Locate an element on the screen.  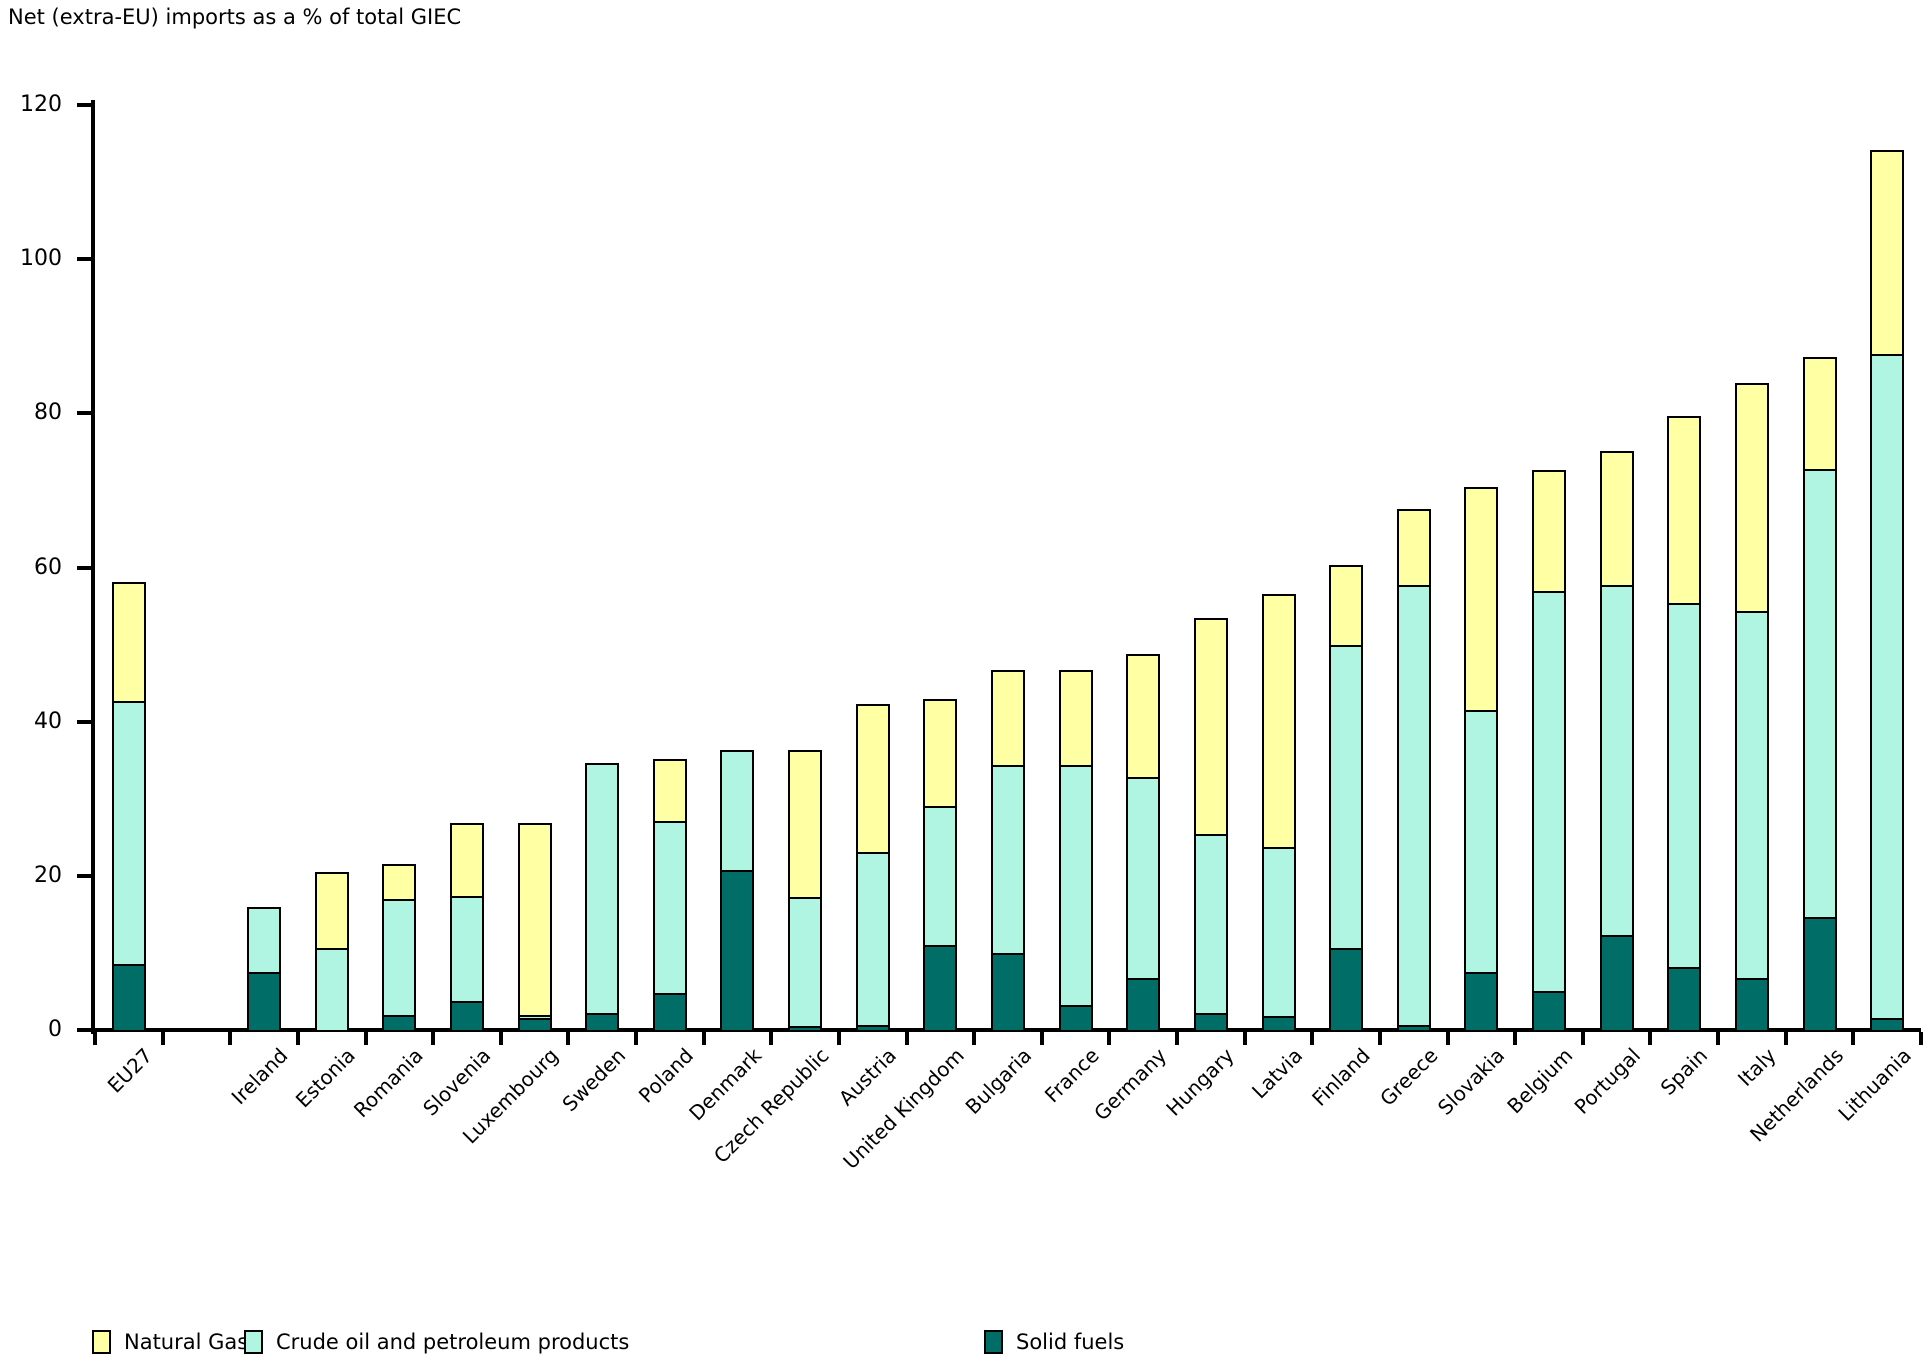
x-category-label: France is located at coordinates (1071, 1075).